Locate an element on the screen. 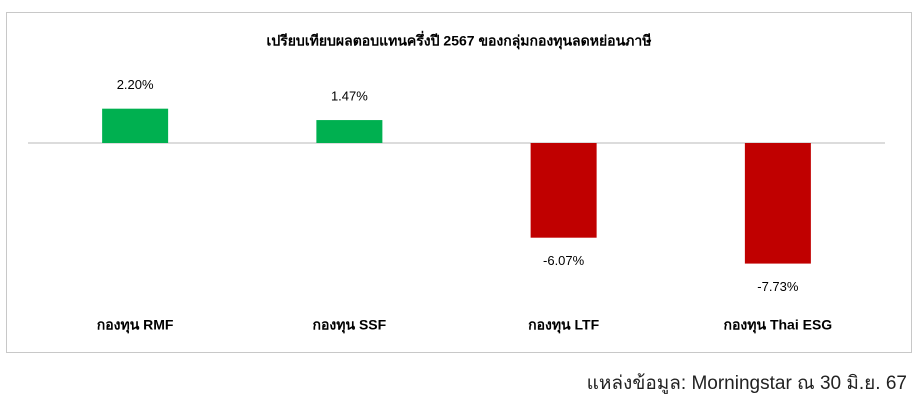 The width and height of the screenshot is (919, 400). x-tick-label: กองทุน LTF is located at coordinates (563, 325).